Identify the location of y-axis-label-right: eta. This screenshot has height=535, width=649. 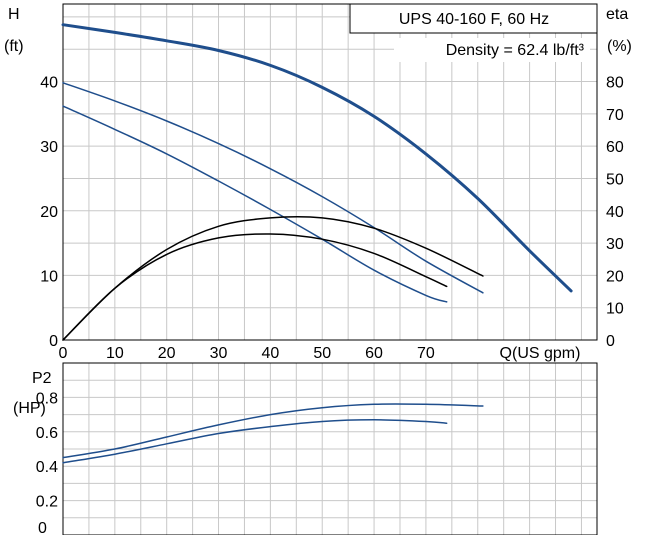
(617, 14).